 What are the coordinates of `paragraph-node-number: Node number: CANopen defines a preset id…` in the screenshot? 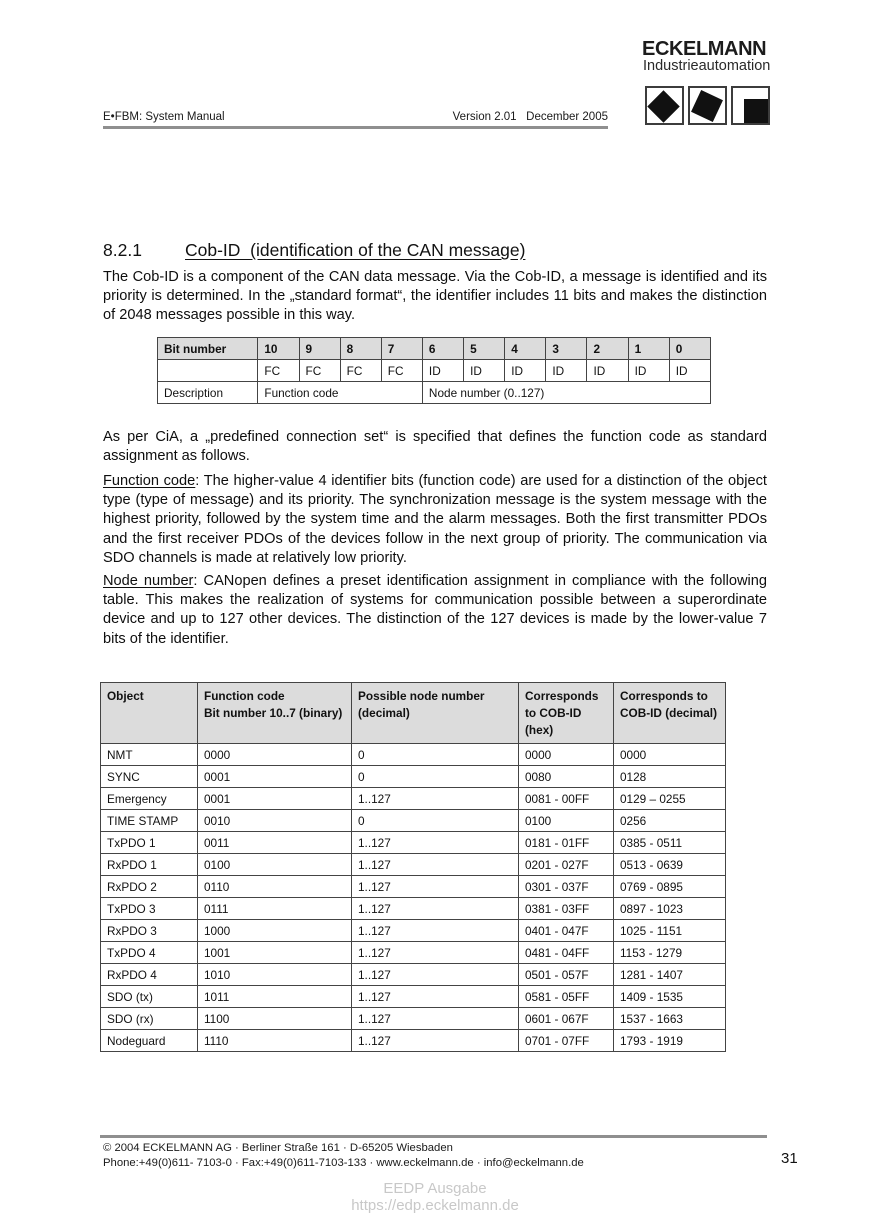 It's located at (435, 610).